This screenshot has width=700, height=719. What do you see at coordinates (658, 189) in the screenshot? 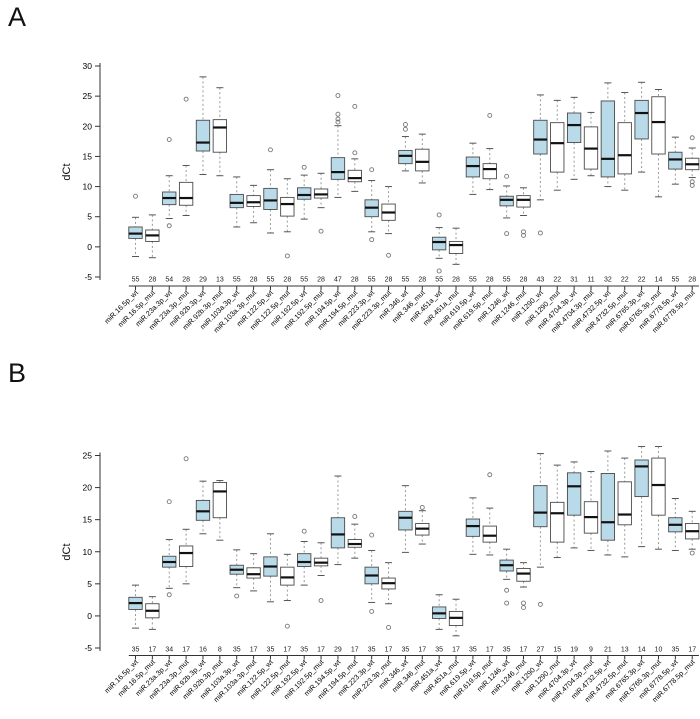
I see `box-miR.6765.3p_mut` at bounding box center [658, 189].